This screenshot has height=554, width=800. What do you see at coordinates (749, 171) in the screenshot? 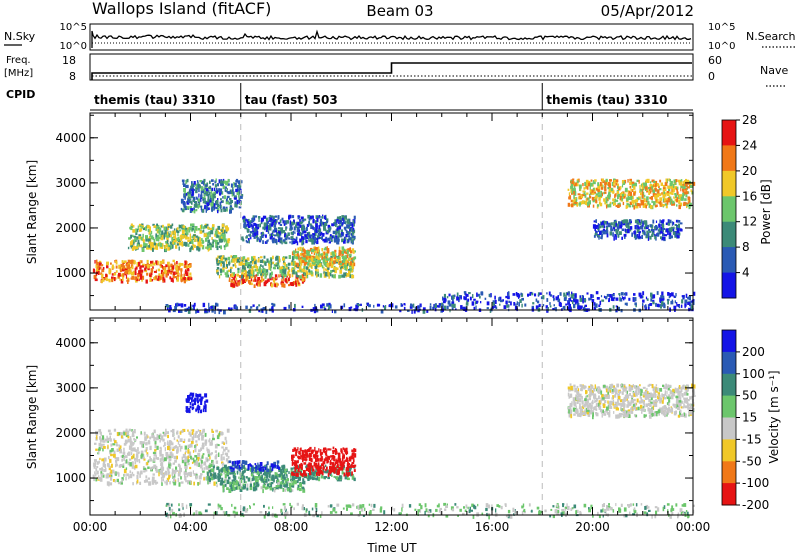
I see `colorbar-tick-label: 20` at bounding box center [749, 171].